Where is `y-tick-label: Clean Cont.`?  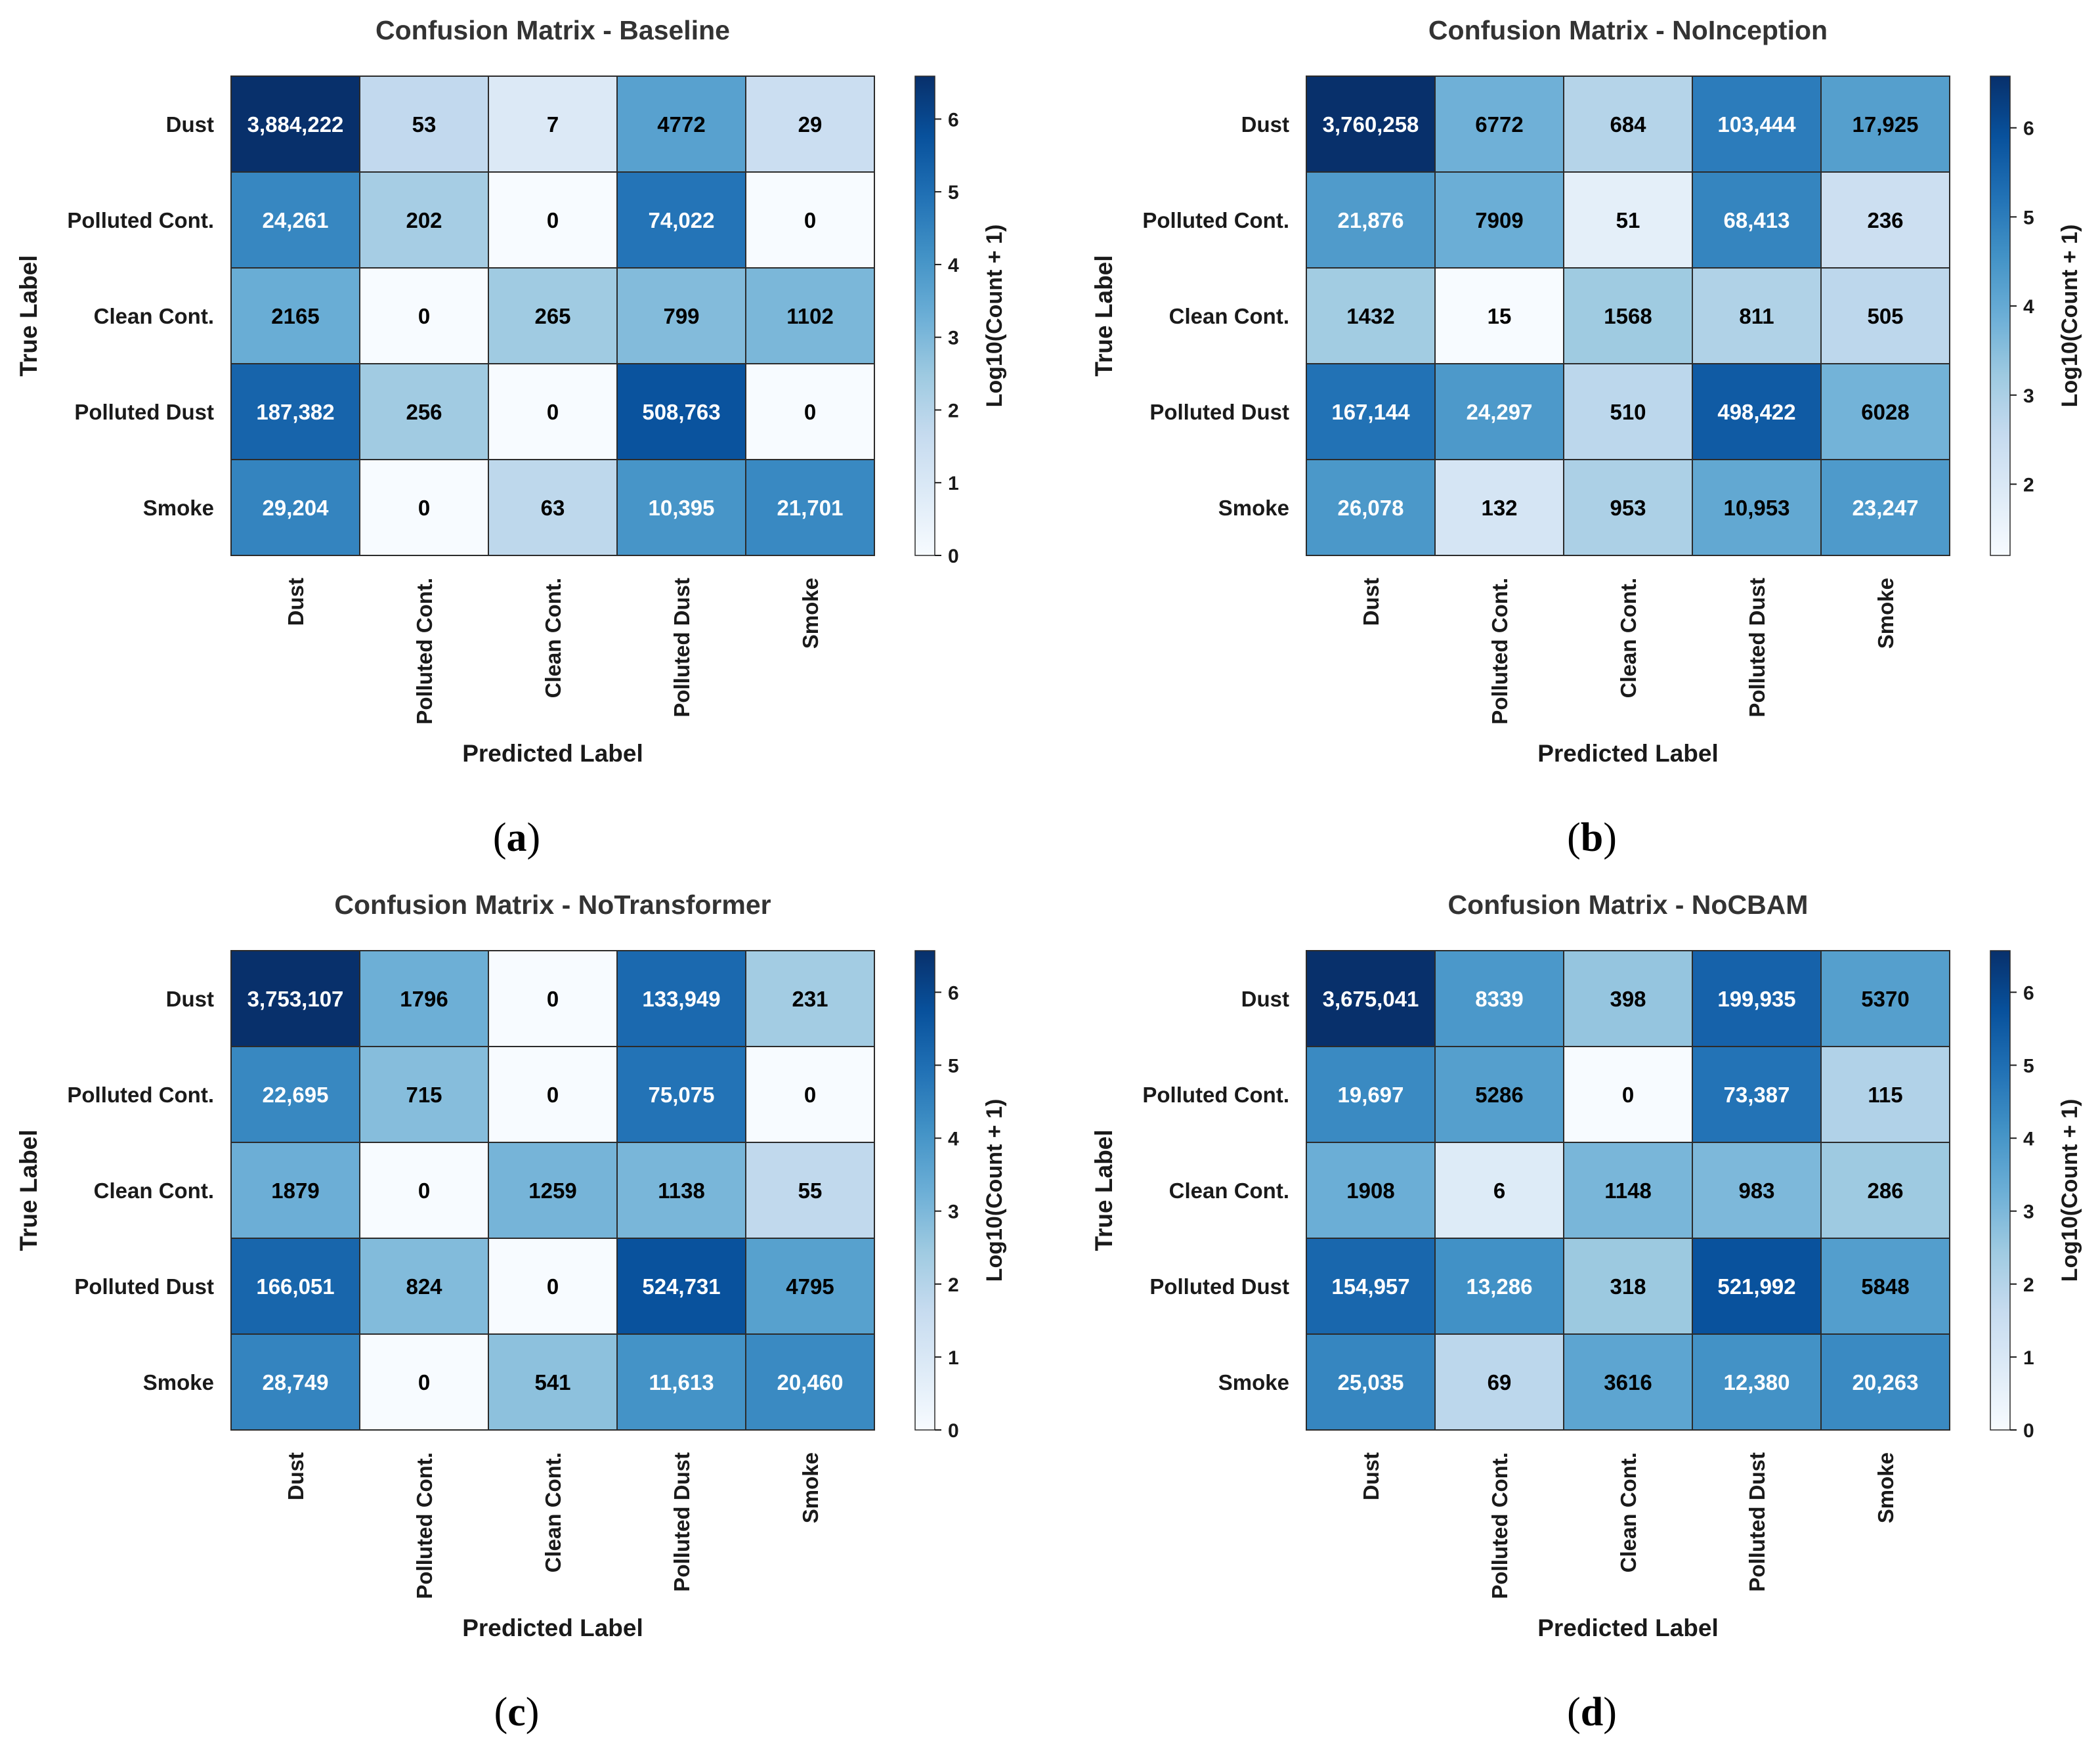
y-tick-label: Clean Cont. is located at coordinates (154, 1190).